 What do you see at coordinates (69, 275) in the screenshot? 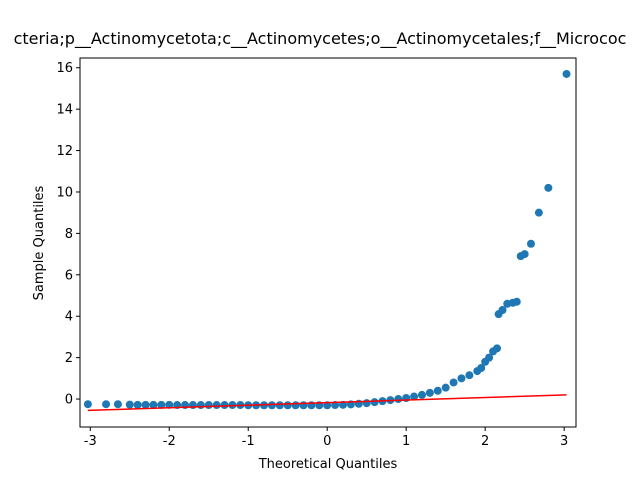
I see `y-tick-label: 6` at bounding box center [69, 275].